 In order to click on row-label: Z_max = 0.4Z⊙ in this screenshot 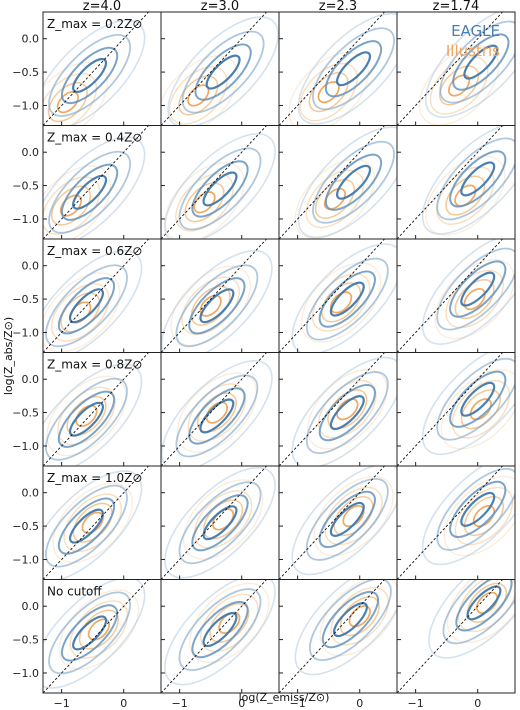, I will do `click(94, 138)`.